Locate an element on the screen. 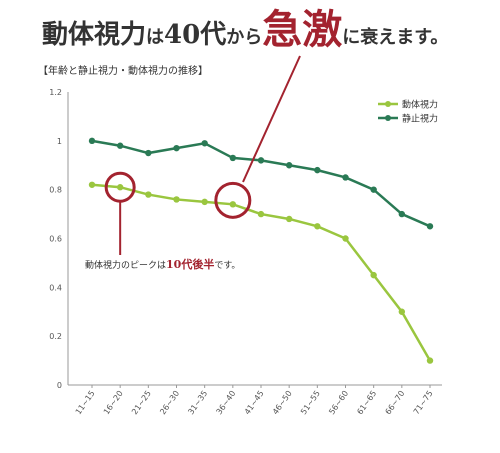 This screenshot has height=453, width=500. headline: 動体視力は40代から急激に衰えます。 is located at coordinates (245, 29).